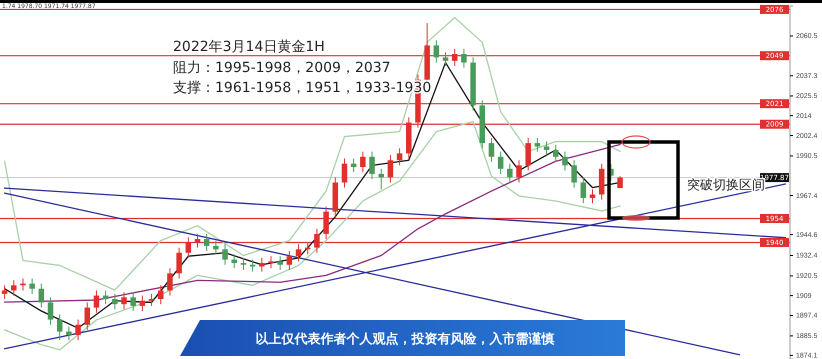  I want to click on annotation: 以上仅代表作者个人观点，投资有风险，入市需谨慎, so click(405, 339).